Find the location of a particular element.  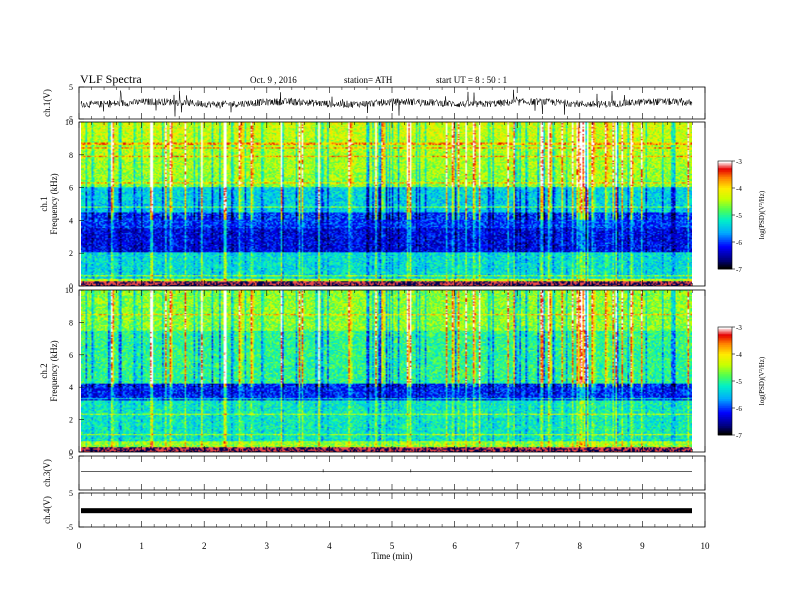

colorbar-tick-label: -5 is located at coordinates (739, 216).